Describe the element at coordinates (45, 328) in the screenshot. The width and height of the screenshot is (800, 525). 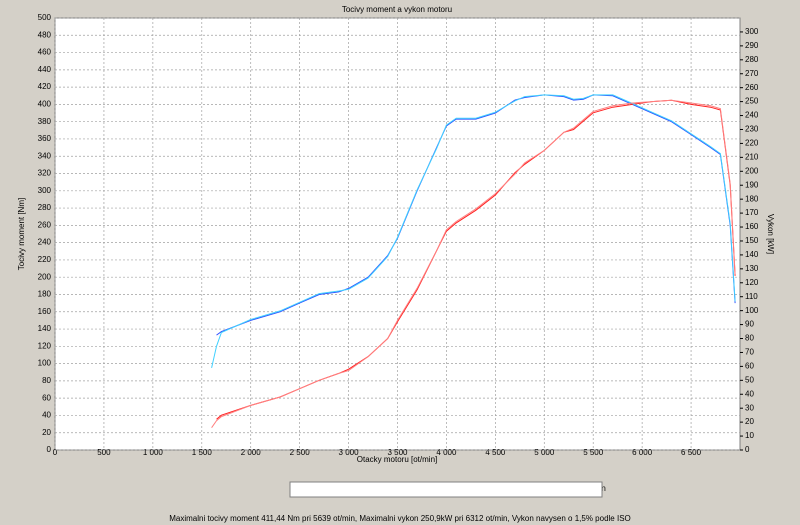
I see `y-tick-label: 140` at that location.